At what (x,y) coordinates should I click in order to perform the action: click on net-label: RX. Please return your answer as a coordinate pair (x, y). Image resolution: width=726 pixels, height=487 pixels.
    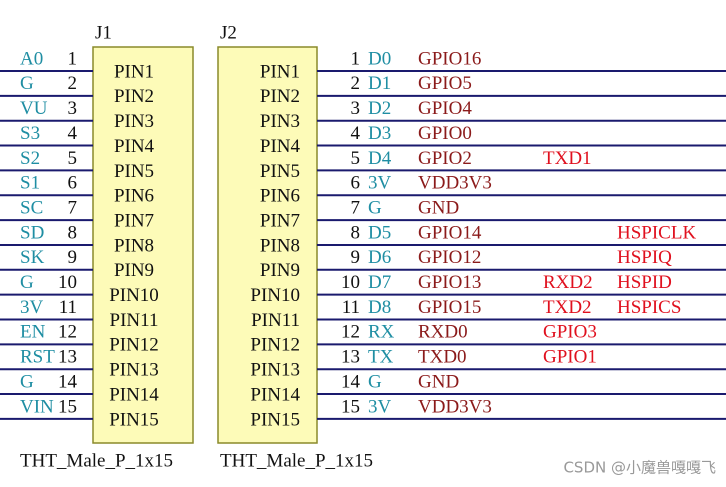
    Looking at the image, I should click on (381, 332).